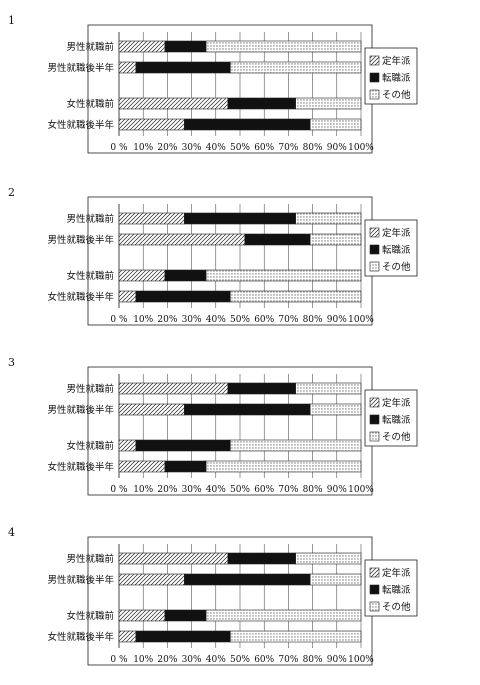 The image size is (480, 685). Describe the element at coordinates (11, 20) in the screenshot. I see `chart-number: 1` at that location.